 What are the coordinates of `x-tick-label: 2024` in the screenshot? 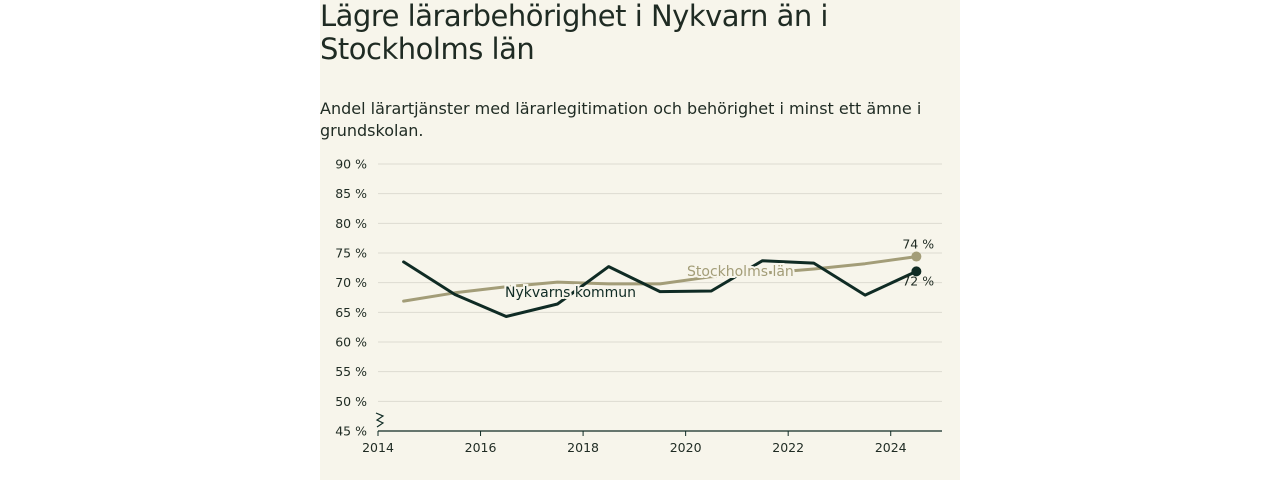 It's located at (891, 447).